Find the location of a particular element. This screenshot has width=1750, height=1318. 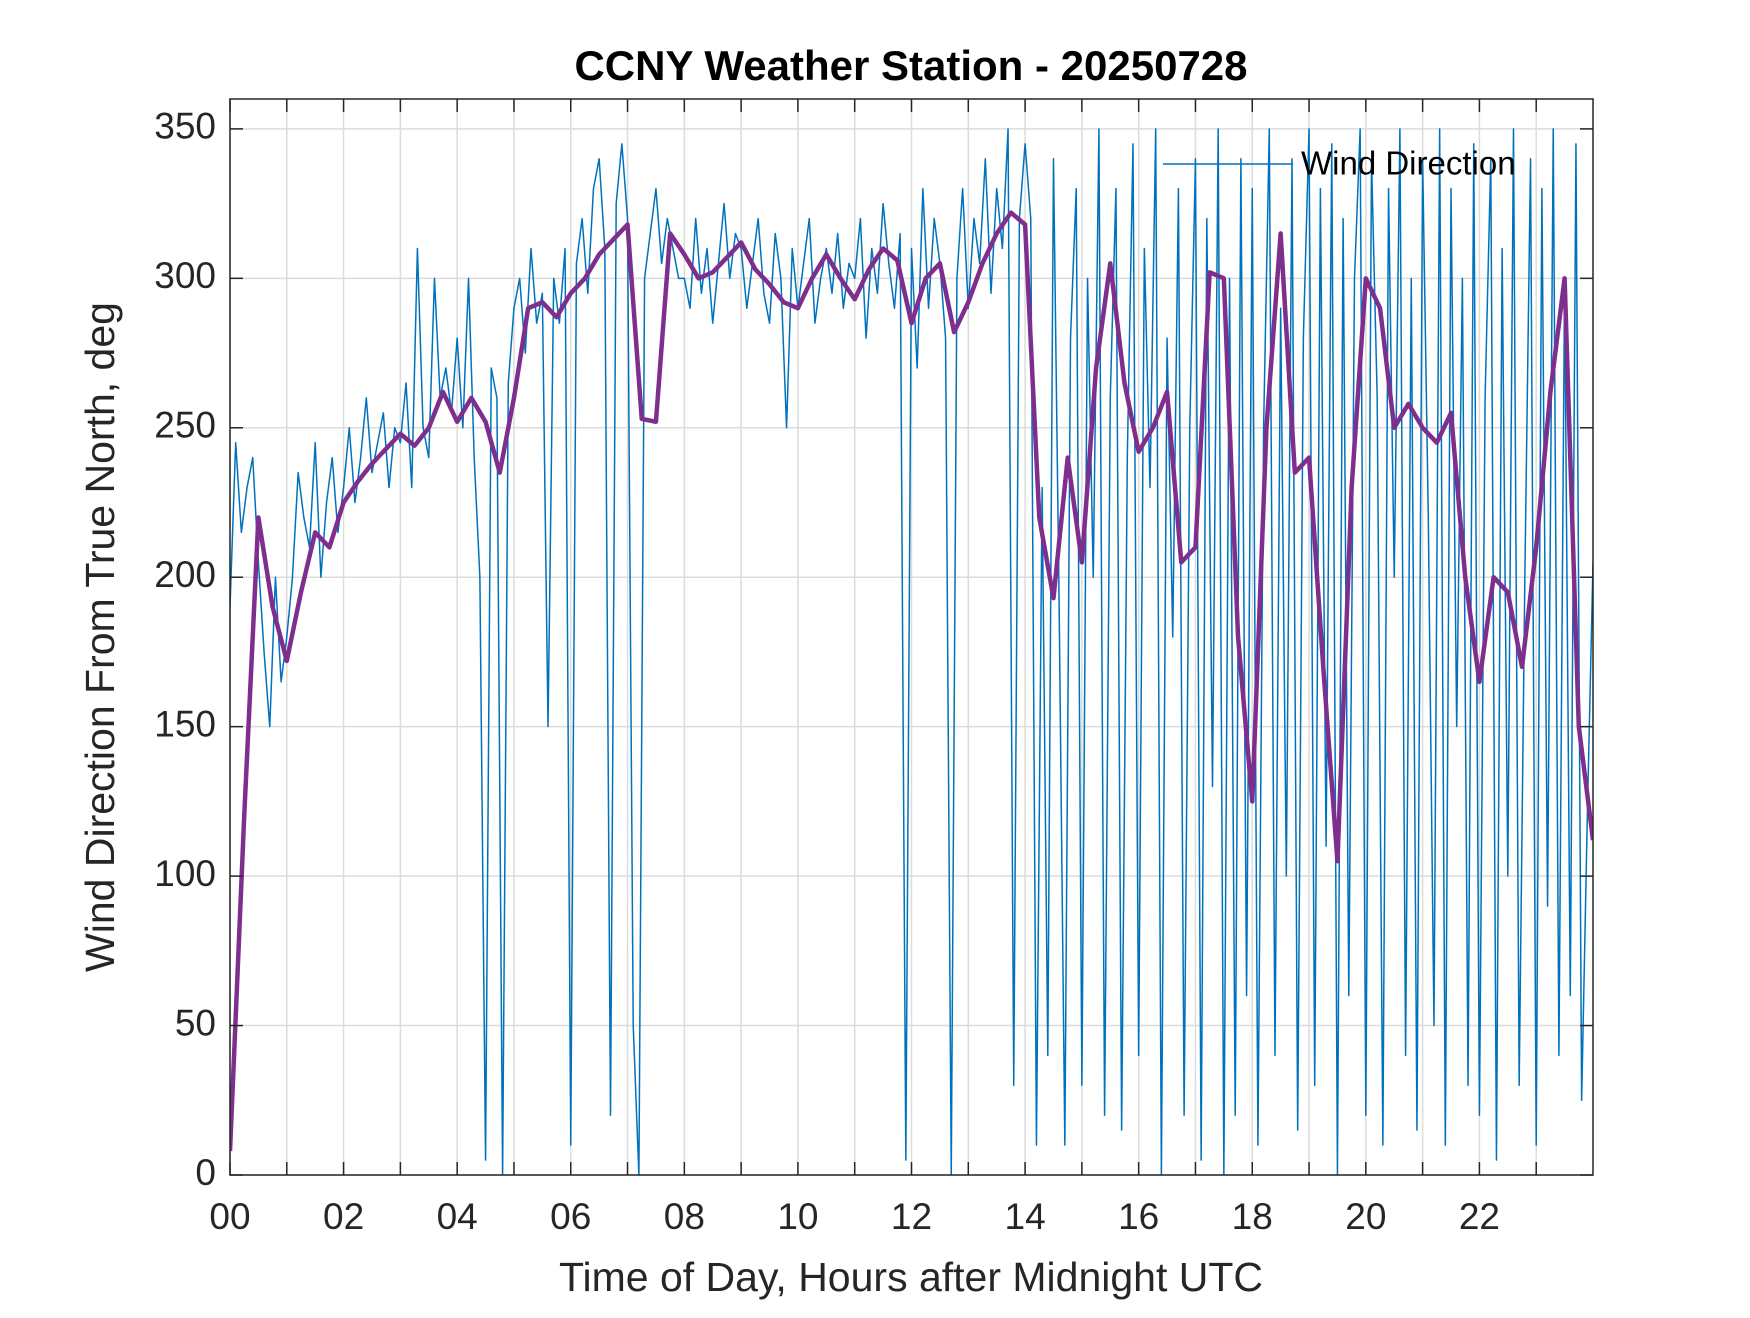

x-tick-label: 12 is located at coordinates (911, 1216).